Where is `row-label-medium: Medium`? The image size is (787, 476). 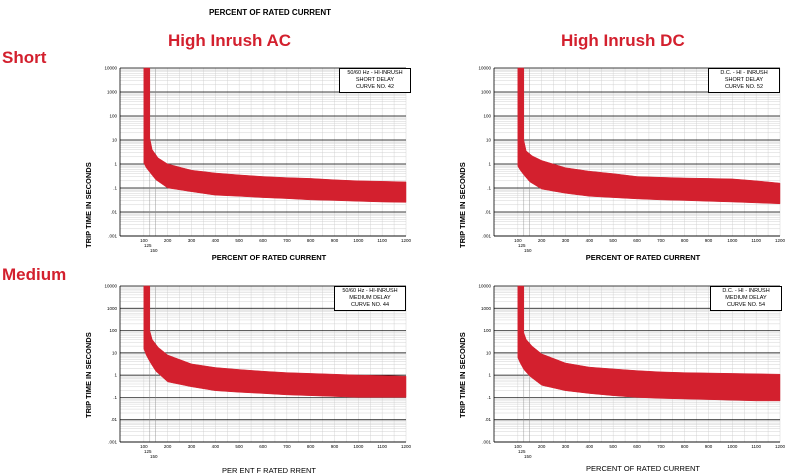 row-label-medium: Medium is located at coordinates (34, 274).